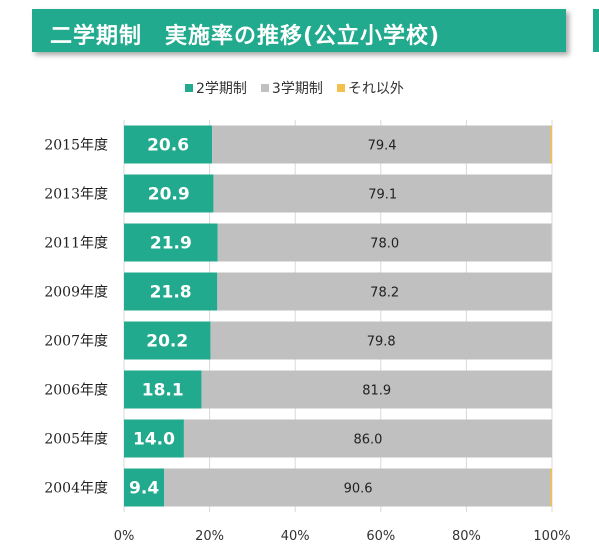 The image size is (599, 552). I want to click on legend-swatch-other, so click(340, 88).